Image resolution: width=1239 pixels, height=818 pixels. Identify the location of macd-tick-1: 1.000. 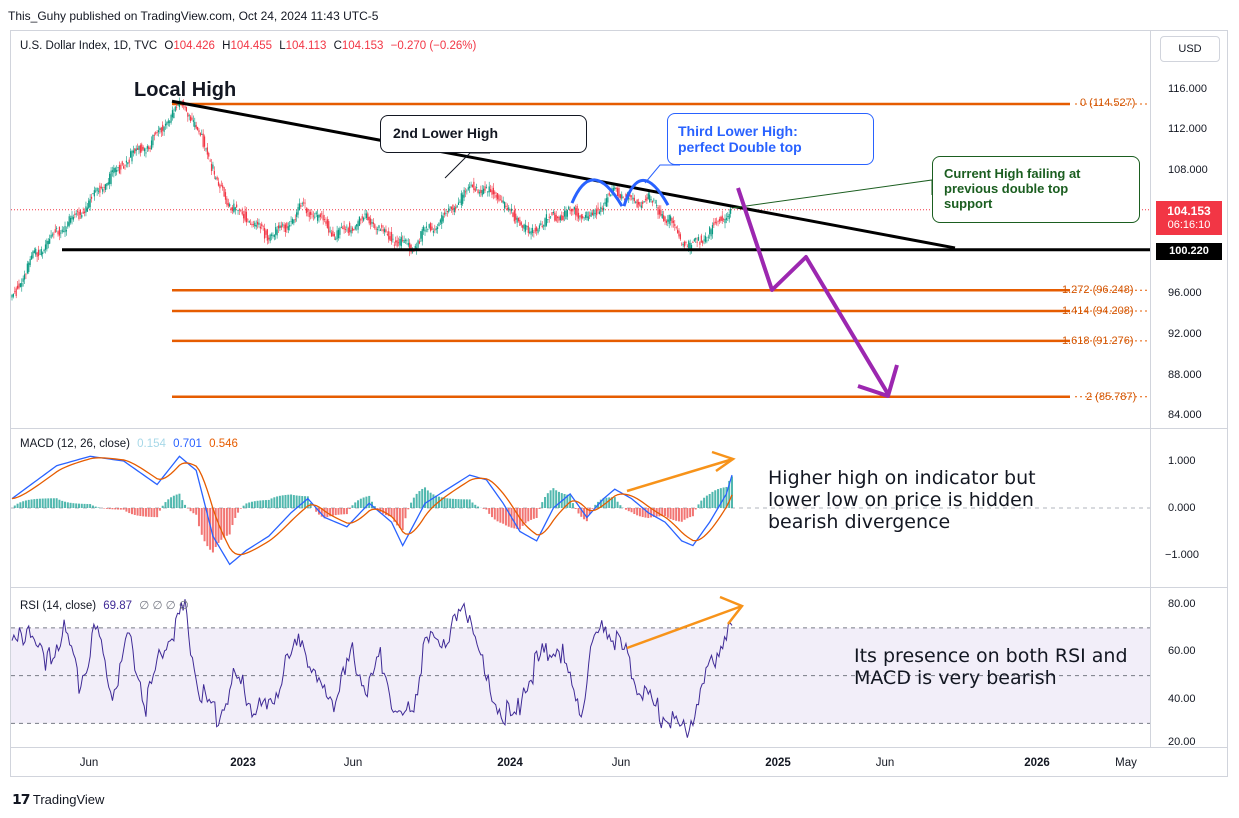
(1182, 461).